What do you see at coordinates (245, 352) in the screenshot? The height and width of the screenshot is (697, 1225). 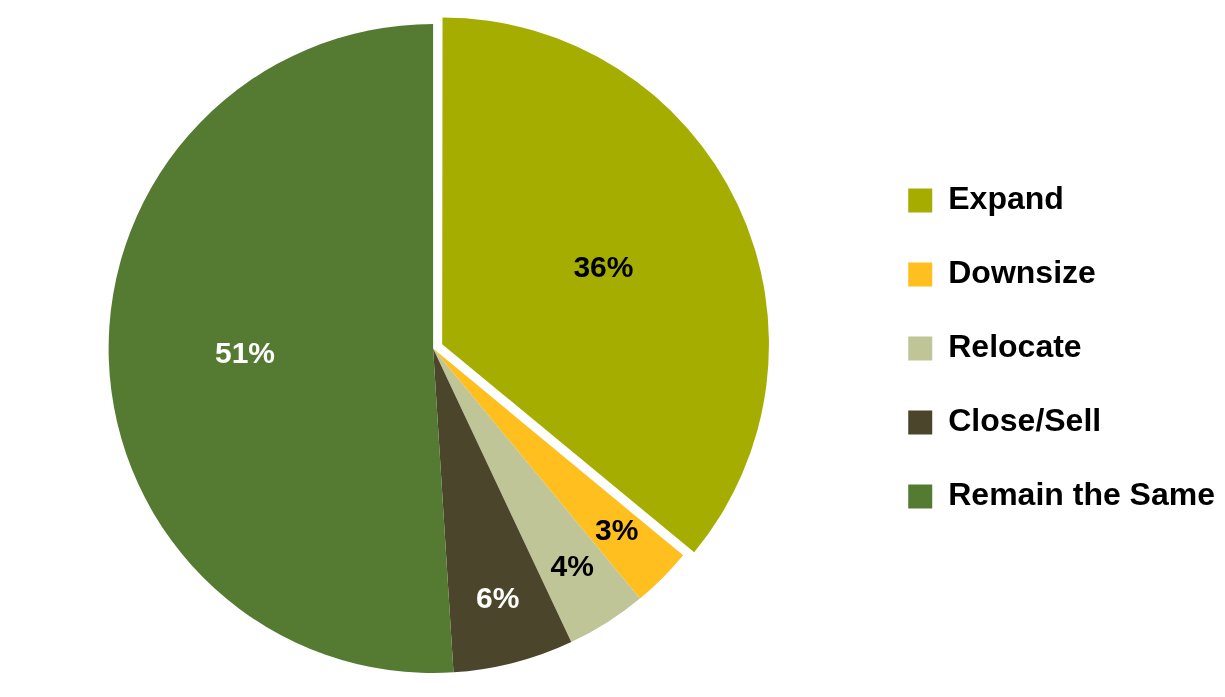 I see `data-label: 51%` at bounding box center [245, 352].